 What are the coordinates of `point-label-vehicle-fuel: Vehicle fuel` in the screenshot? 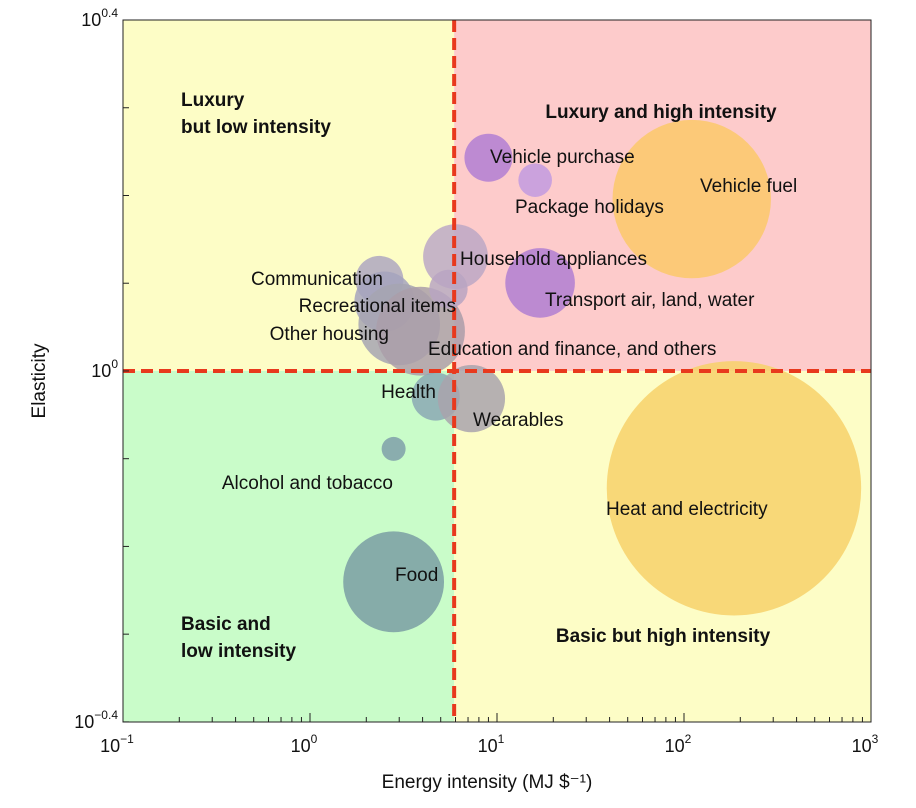 It's located at (748, 186).